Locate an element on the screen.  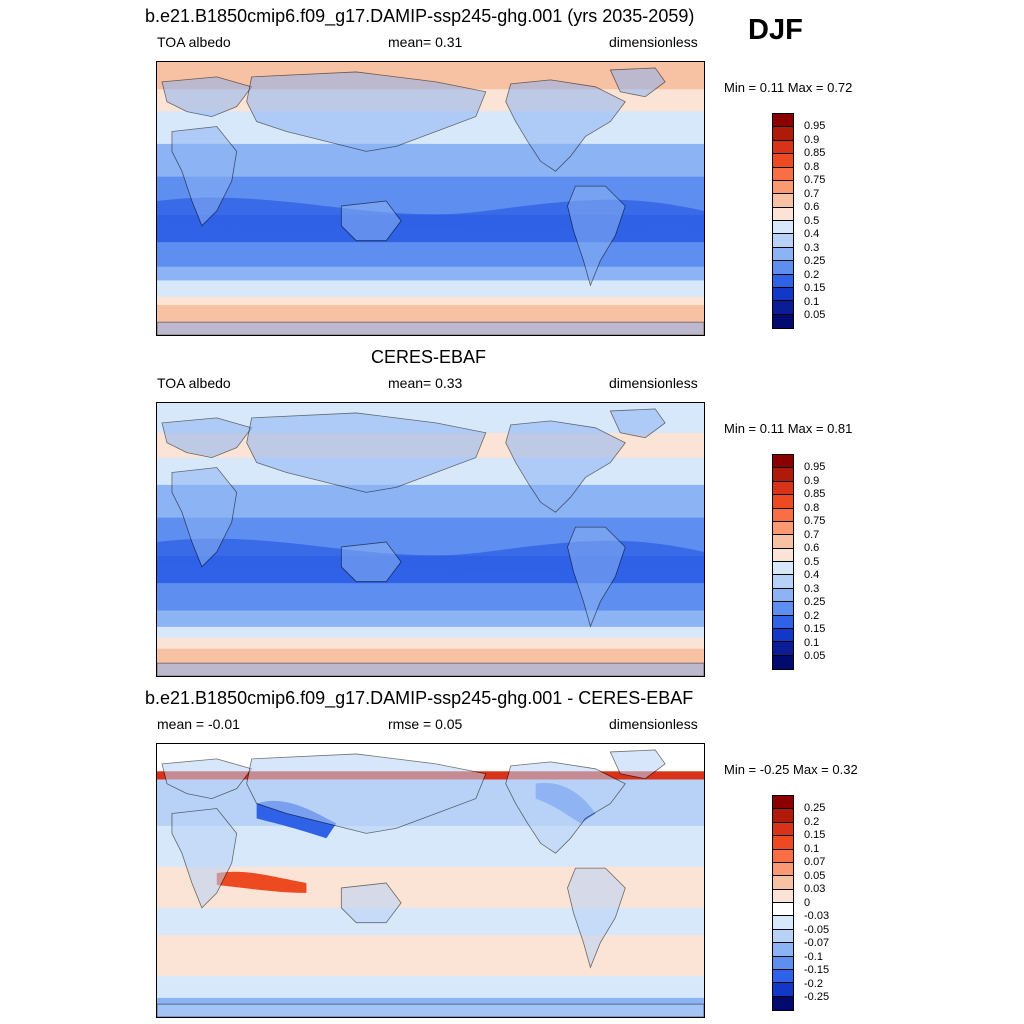
colorbar-tick-label: 0.85 is located at coordinates (815, 494).